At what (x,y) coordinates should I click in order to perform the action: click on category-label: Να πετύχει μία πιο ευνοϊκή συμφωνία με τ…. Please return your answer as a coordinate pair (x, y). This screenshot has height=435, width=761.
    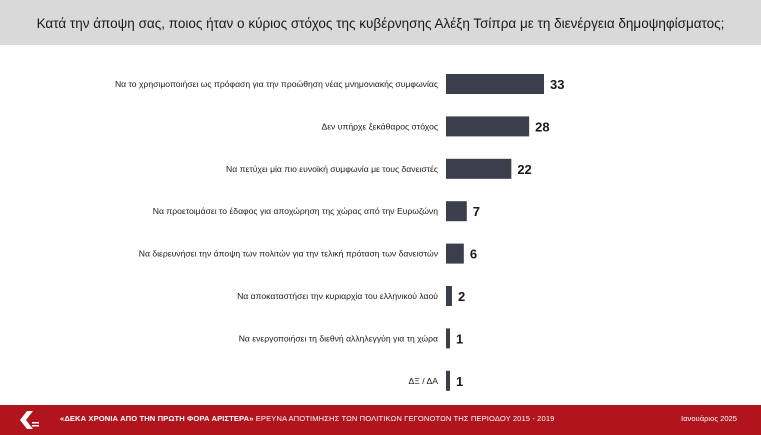
    Looking at the image, I should click on (332, 169).